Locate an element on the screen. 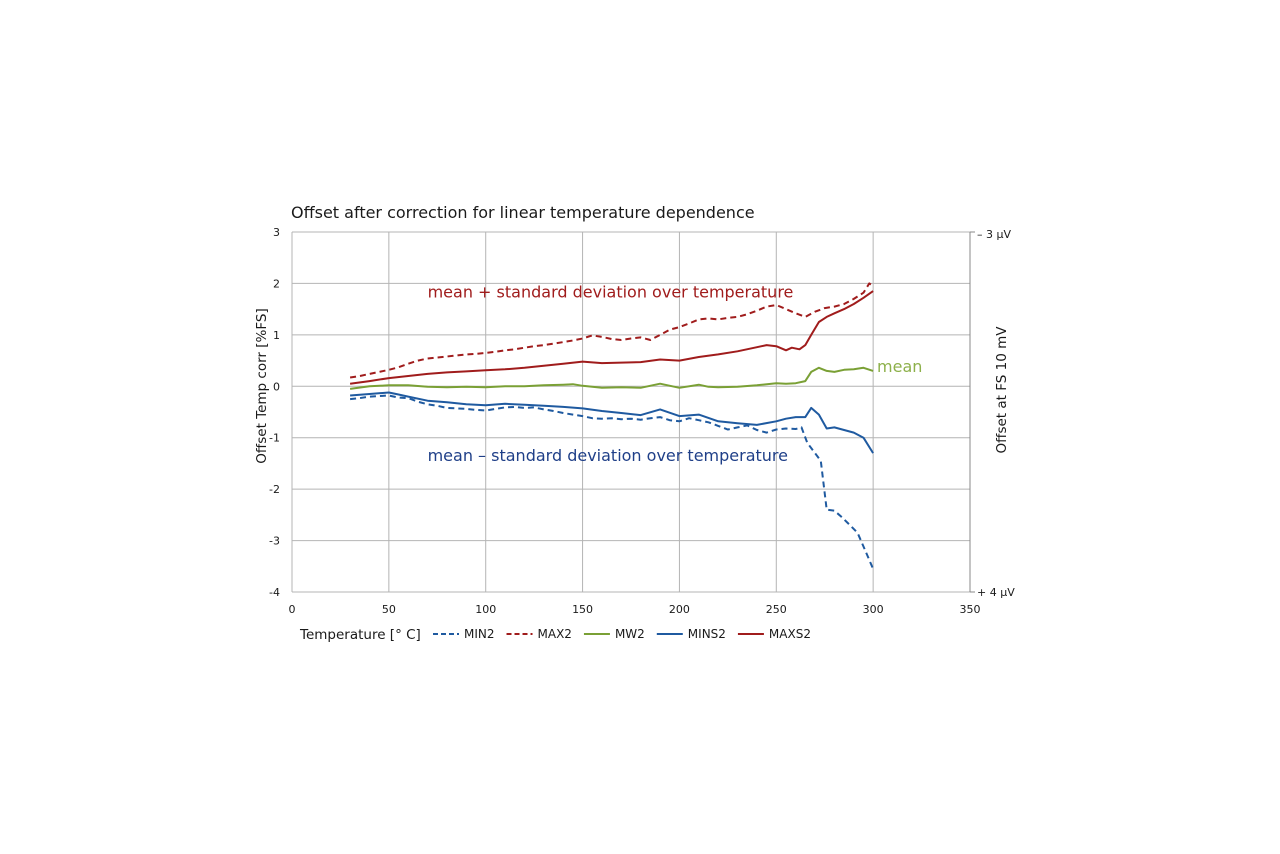 This screenshot has width=1280, height=854. series-line-mins2 is located at coordinates (612, 422).